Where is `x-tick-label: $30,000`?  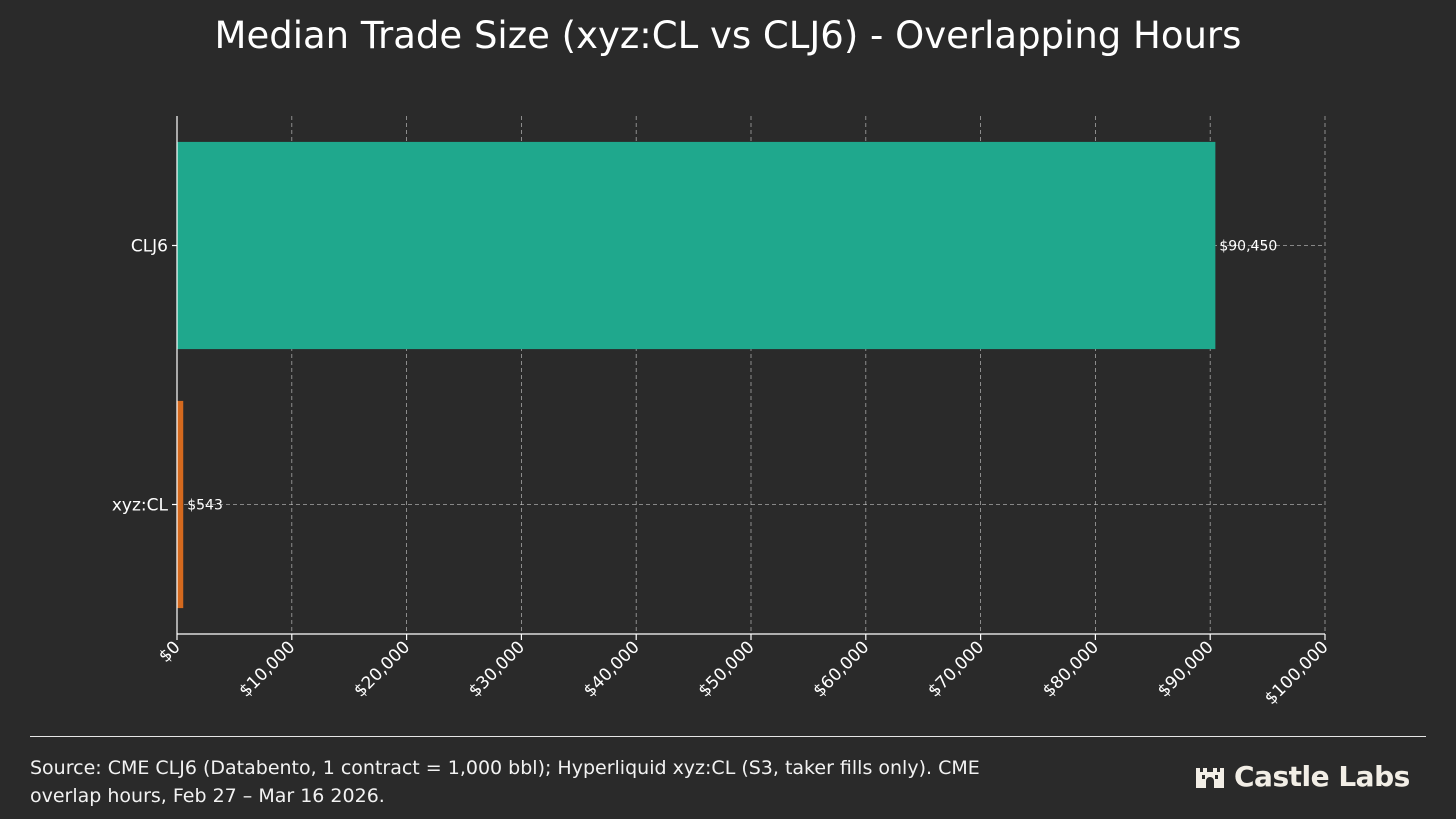 x-tick-label: $30,000 is located at coordinates (497, 669).